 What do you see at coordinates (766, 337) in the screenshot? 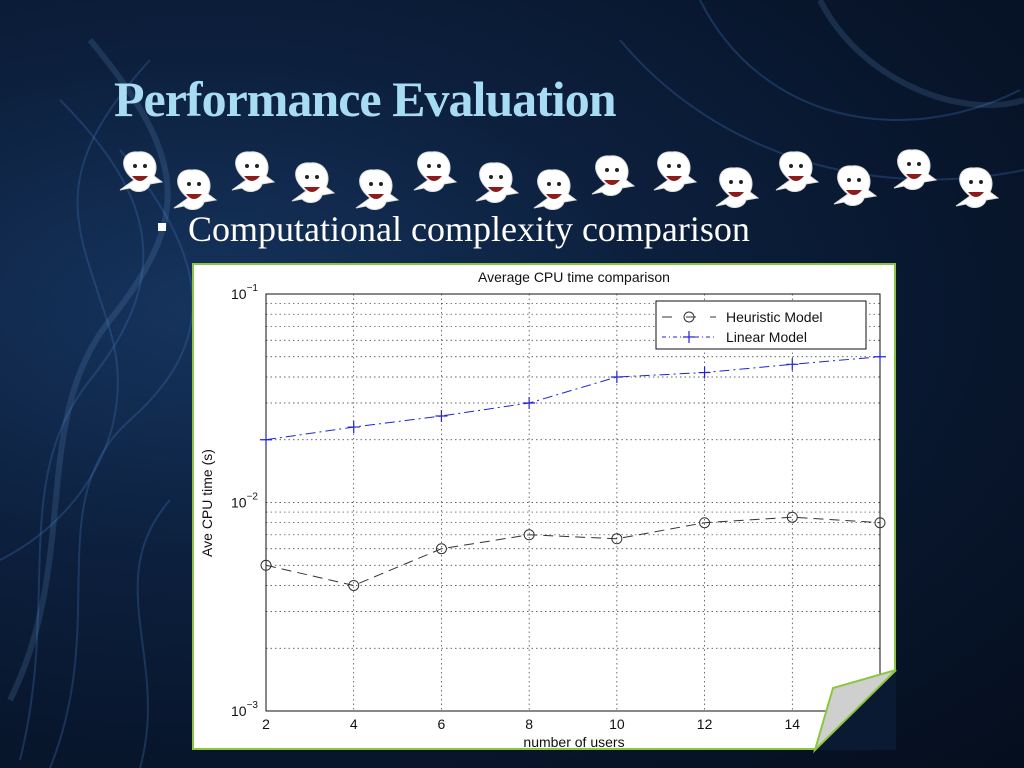
I see `legend-label: Linear Model` at bounding box center [766, 337].